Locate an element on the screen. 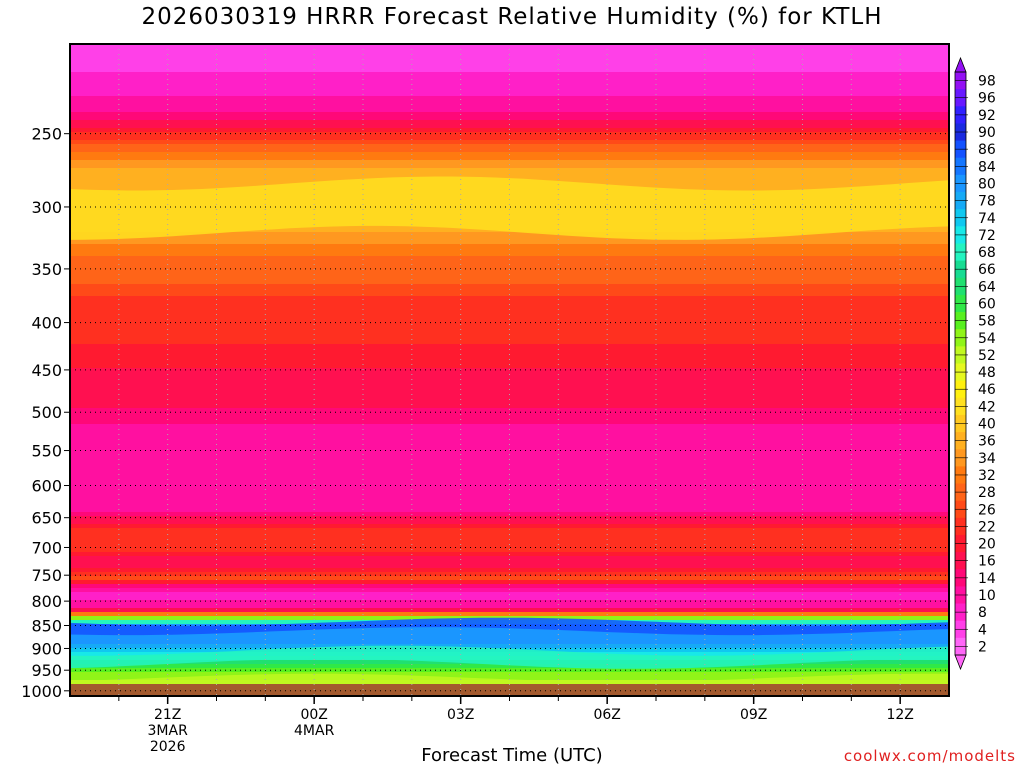 This screenshot has width=1024, height=768. y-tick-label: 800 is located at coordinates (46, 601).